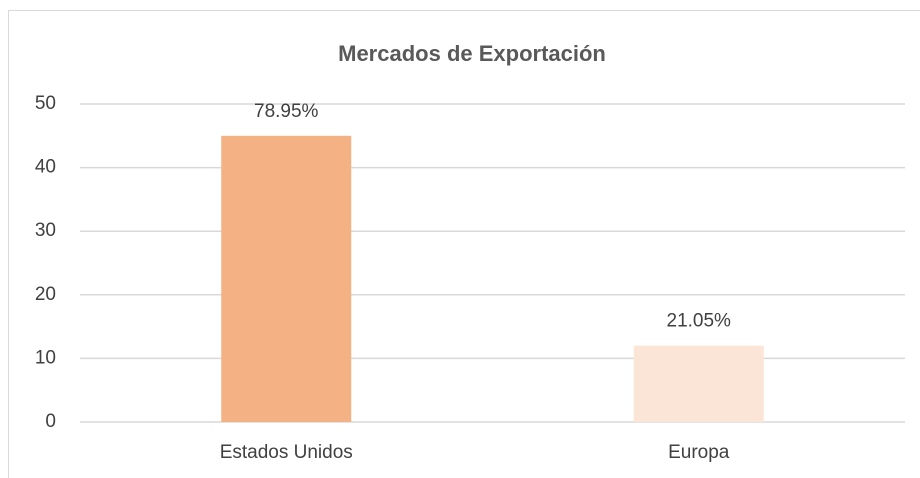  Describe the element at coordinates (286, 111) in the screenshot. I see `data-label: 78.95%` at that location.